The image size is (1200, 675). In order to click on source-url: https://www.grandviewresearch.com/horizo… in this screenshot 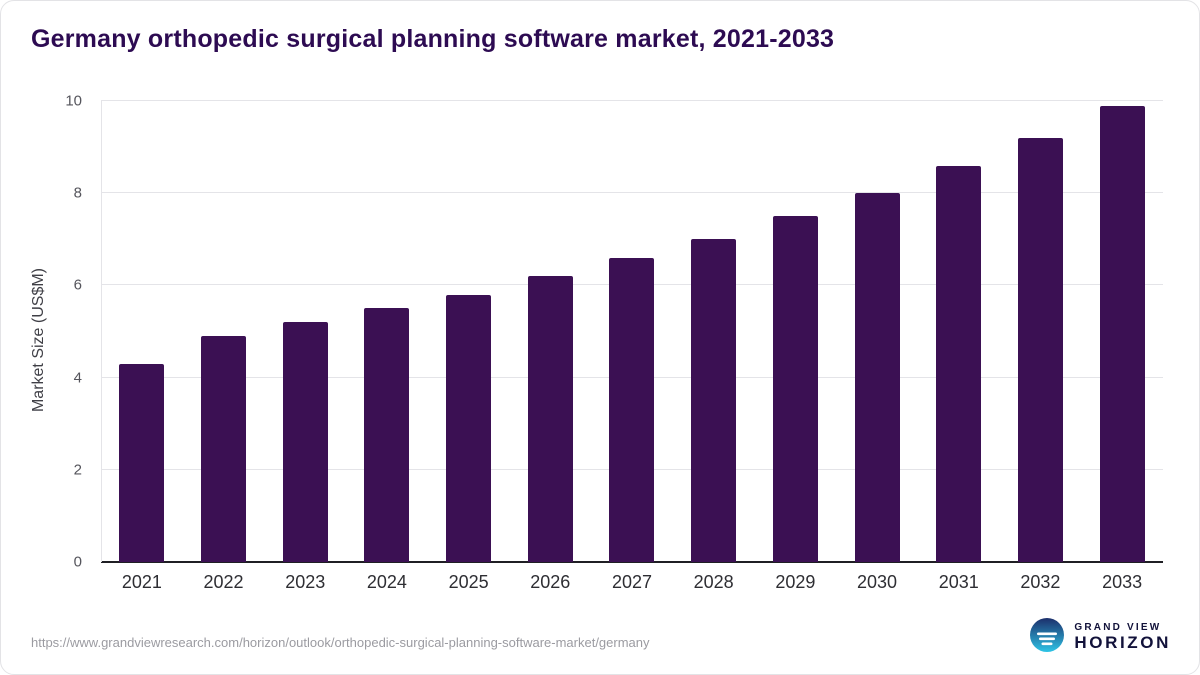, I will do `click(340, 642)`.